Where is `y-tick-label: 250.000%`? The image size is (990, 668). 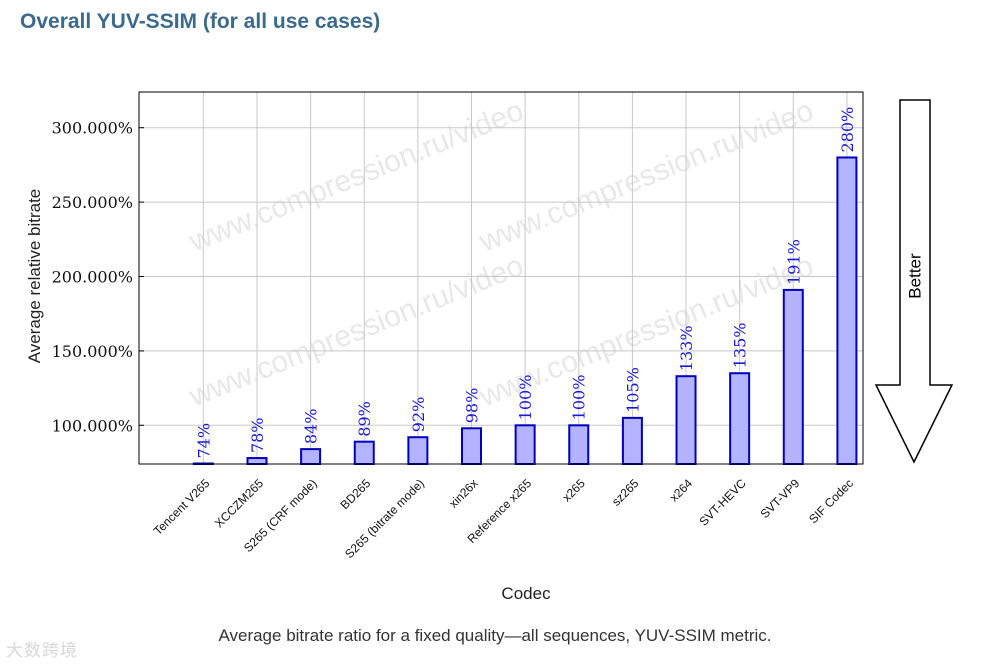 y-tick-label: 250.000% is located at coordinates (92, 202).